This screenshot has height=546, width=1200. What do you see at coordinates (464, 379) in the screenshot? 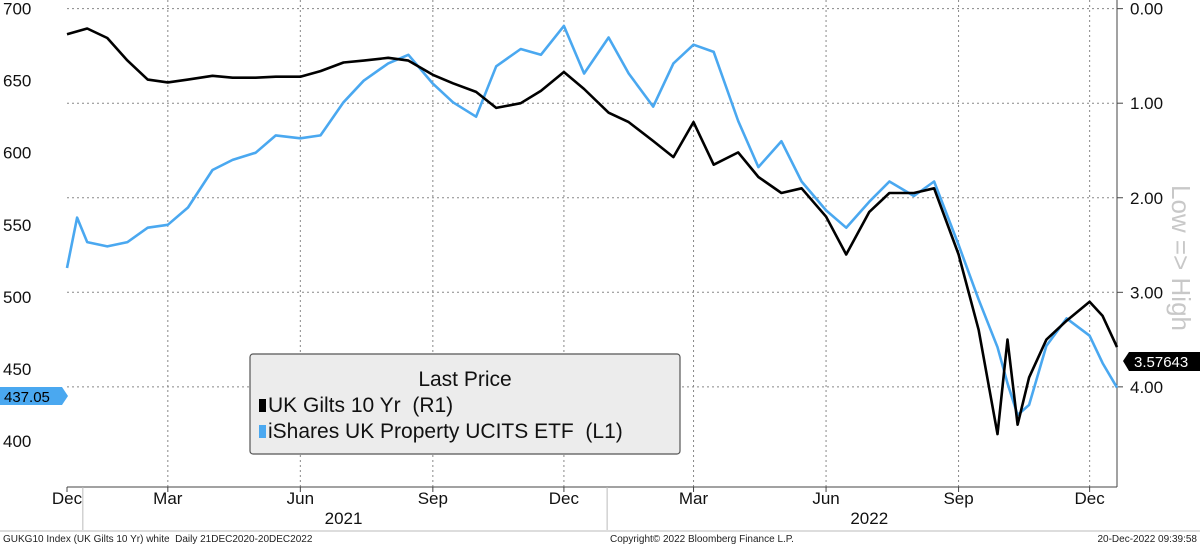
I see `legend-title: Last Price` at bounding box center [464, 379].